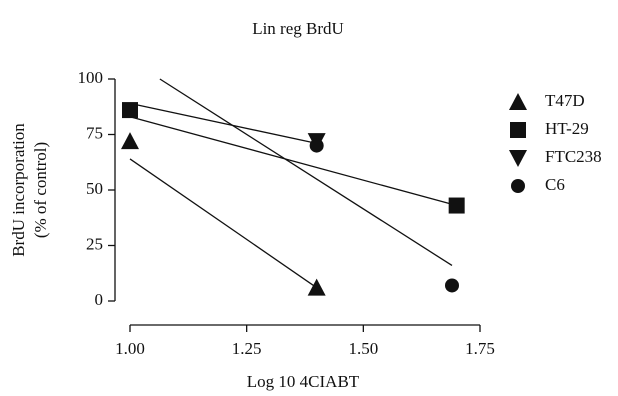 This screenshot has height=396, width=618. I want to click on legend-label: FTC238, so click(573, 156).